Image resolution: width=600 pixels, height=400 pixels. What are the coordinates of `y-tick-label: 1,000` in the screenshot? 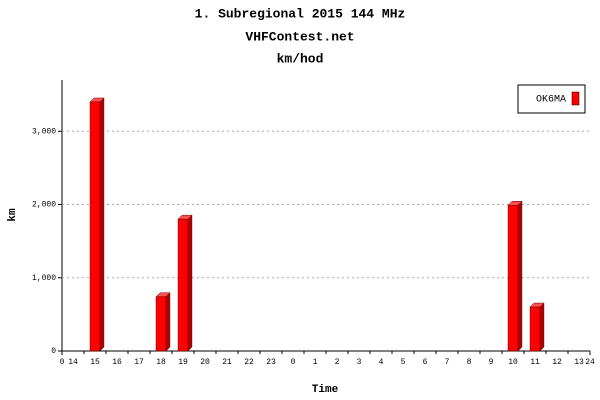 It's located at (44, 278).